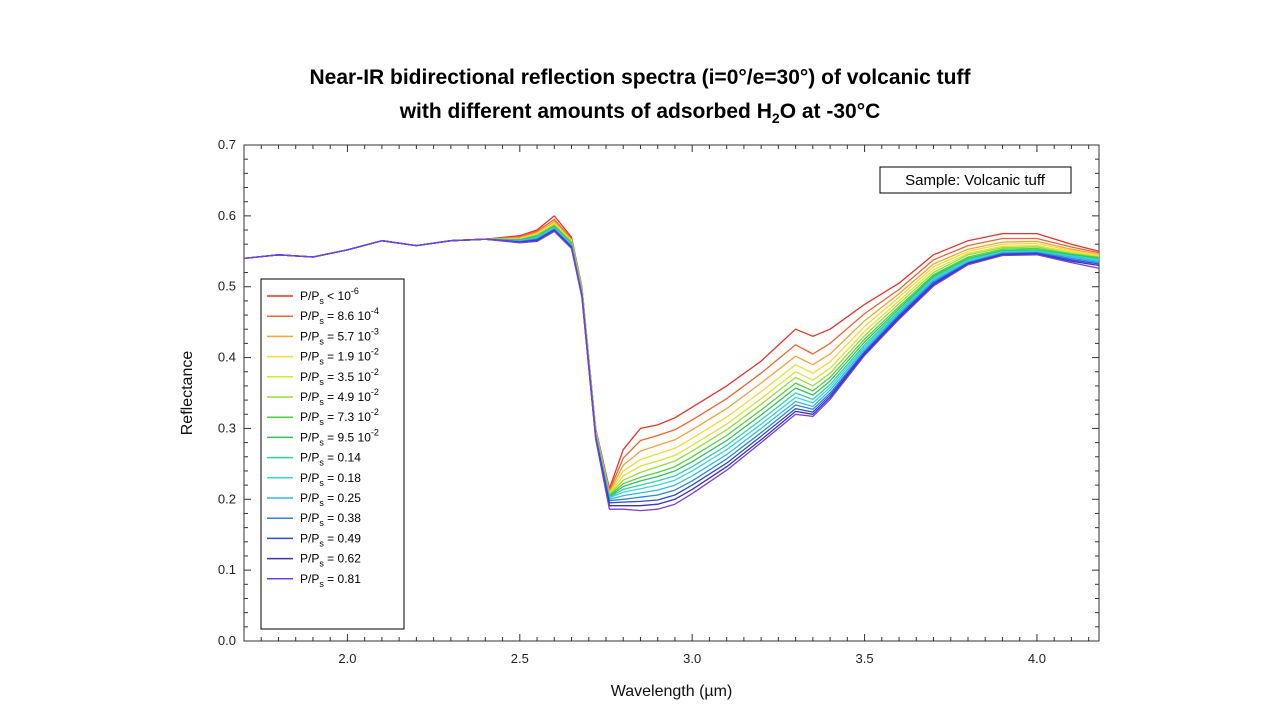 The image size is (1280, 720). What do you see at coordinates (227, 357) in the screenshot?
I see `y-tick-label: 0.4` at bounding box center [227, 357].